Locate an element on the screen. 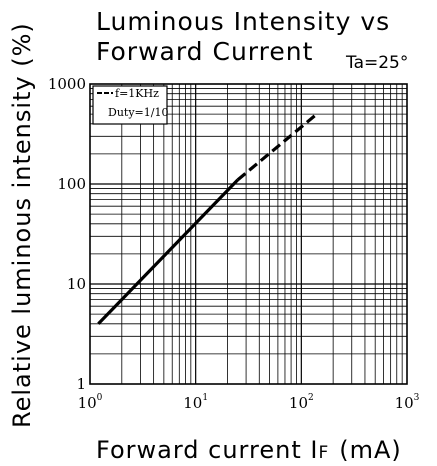 The image size is (437, 466). x-axis-label-subscript: F is located at coordinates (323, 453).